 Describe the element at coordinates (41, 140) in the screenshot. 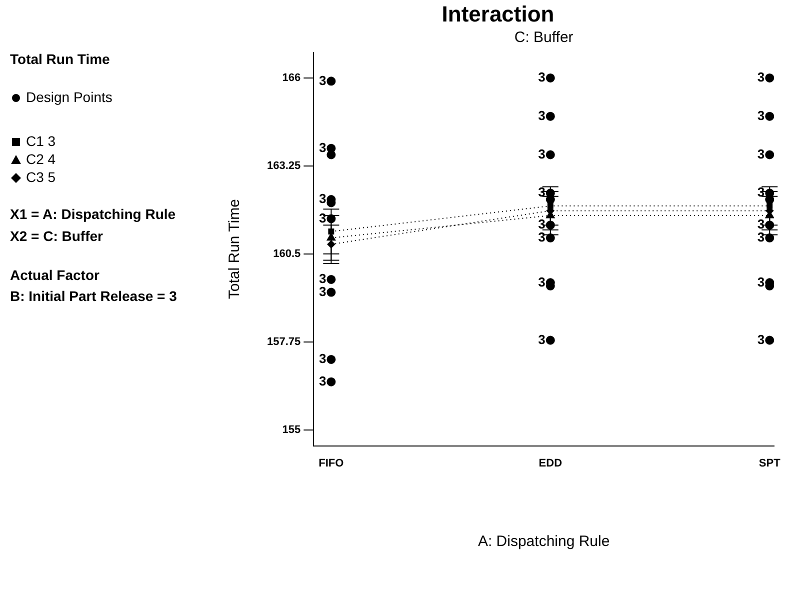

I see `legend-label: C1 3` at that location.